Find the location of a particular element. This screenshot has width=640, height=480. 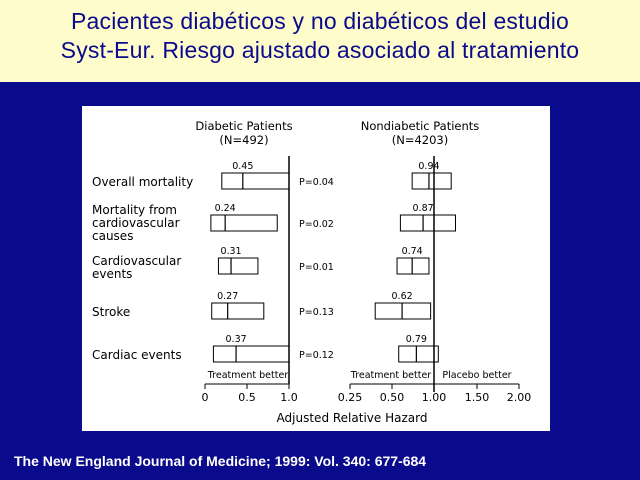

nondiabetic-estimate-label: 0.62 is located at coordinates (402, 296).